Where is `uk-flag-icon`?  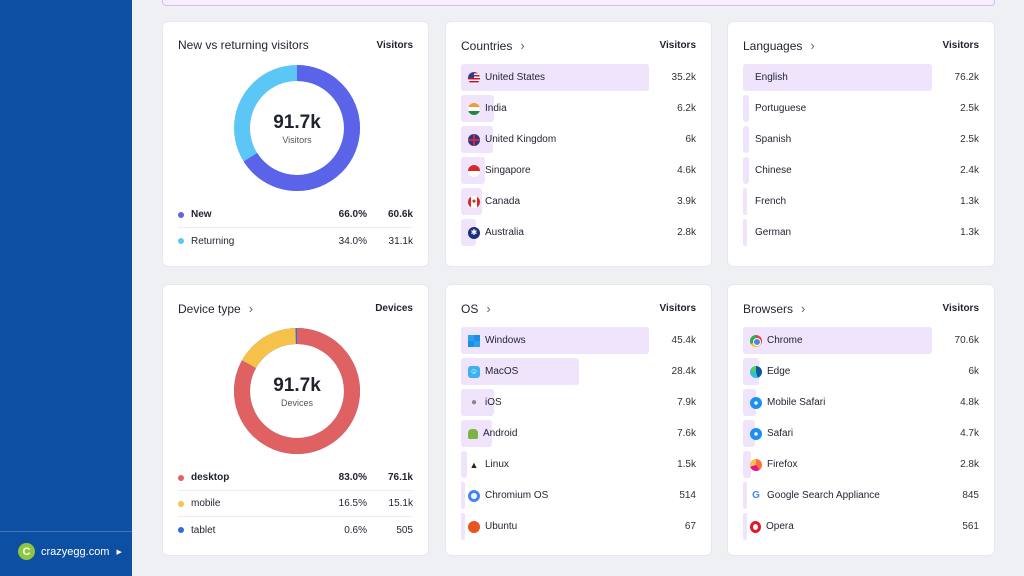 uk-flag-icon is located at coordinates (474, 139).